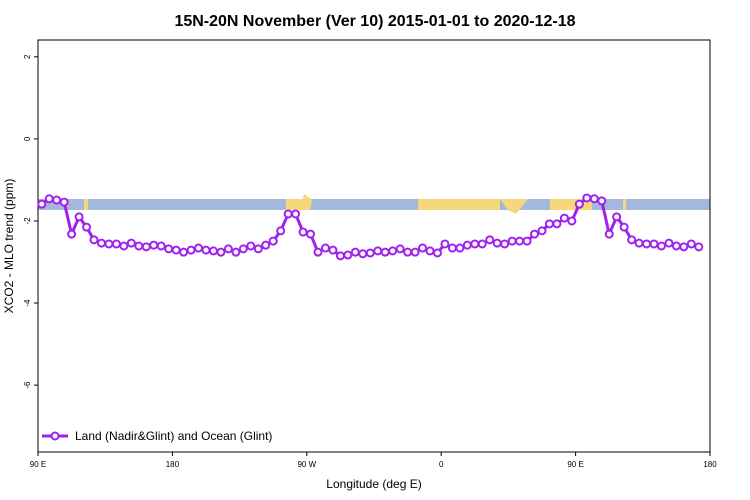  I want to click on y-tick-label: 0, so click(27, 138).